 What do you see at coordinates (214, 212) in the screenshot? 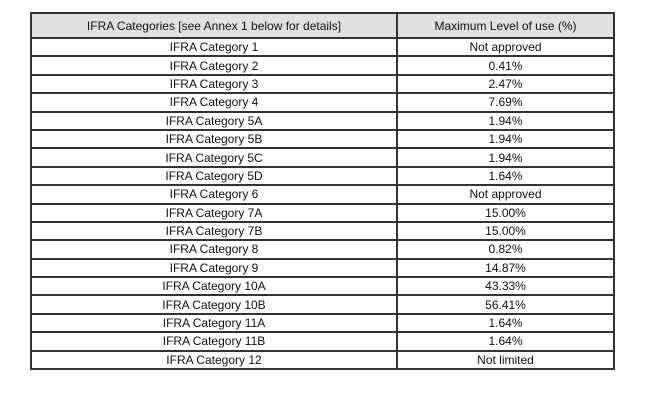
I see `category-cell: IFRA Category 7A` at bounding box center [214, 212].